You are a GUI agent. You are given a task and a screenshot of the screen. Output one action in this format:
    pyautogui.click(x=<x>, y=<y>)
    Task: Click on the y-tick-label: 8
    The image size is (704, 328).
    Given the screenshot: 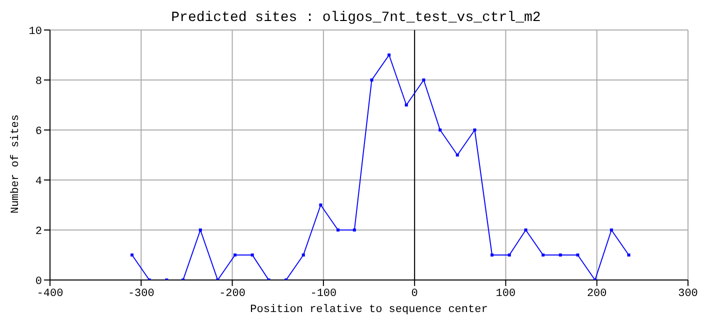 What is the action you would take?
    pyautogui.click(x=38, y=82)
    